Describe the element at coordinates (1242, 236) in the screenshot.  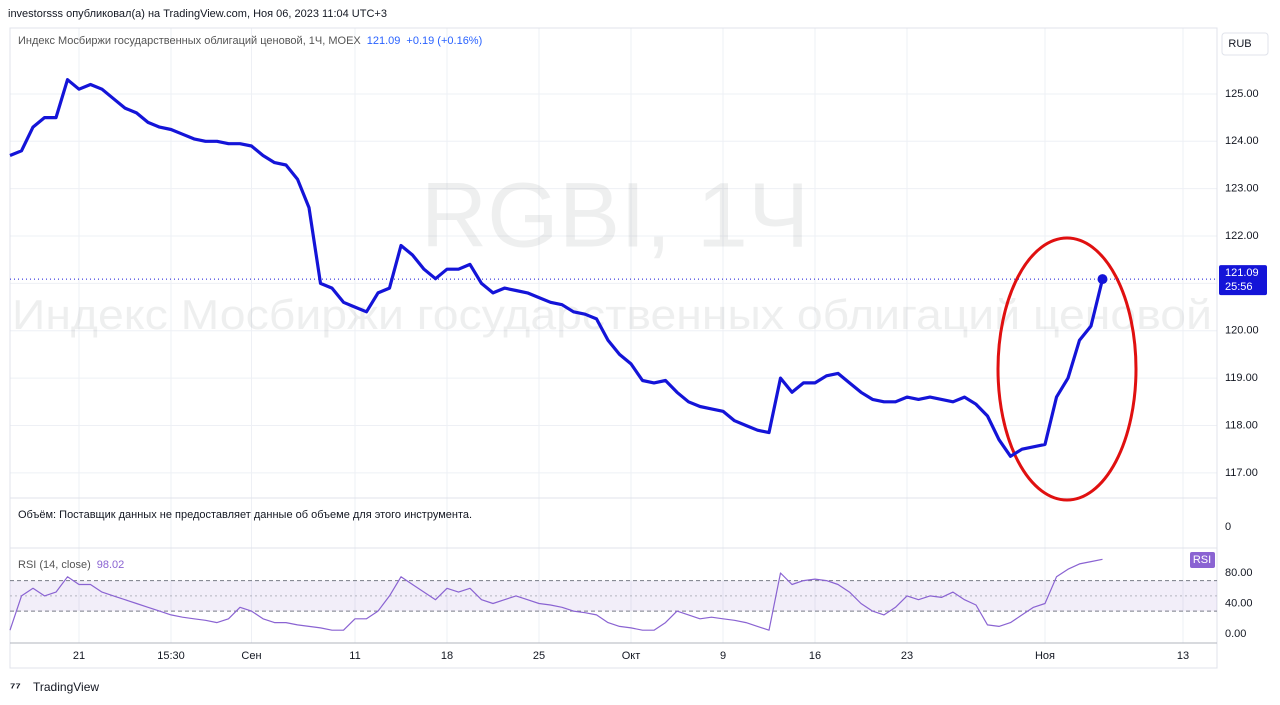
I see `y-tick-label: 122.00` at that location.